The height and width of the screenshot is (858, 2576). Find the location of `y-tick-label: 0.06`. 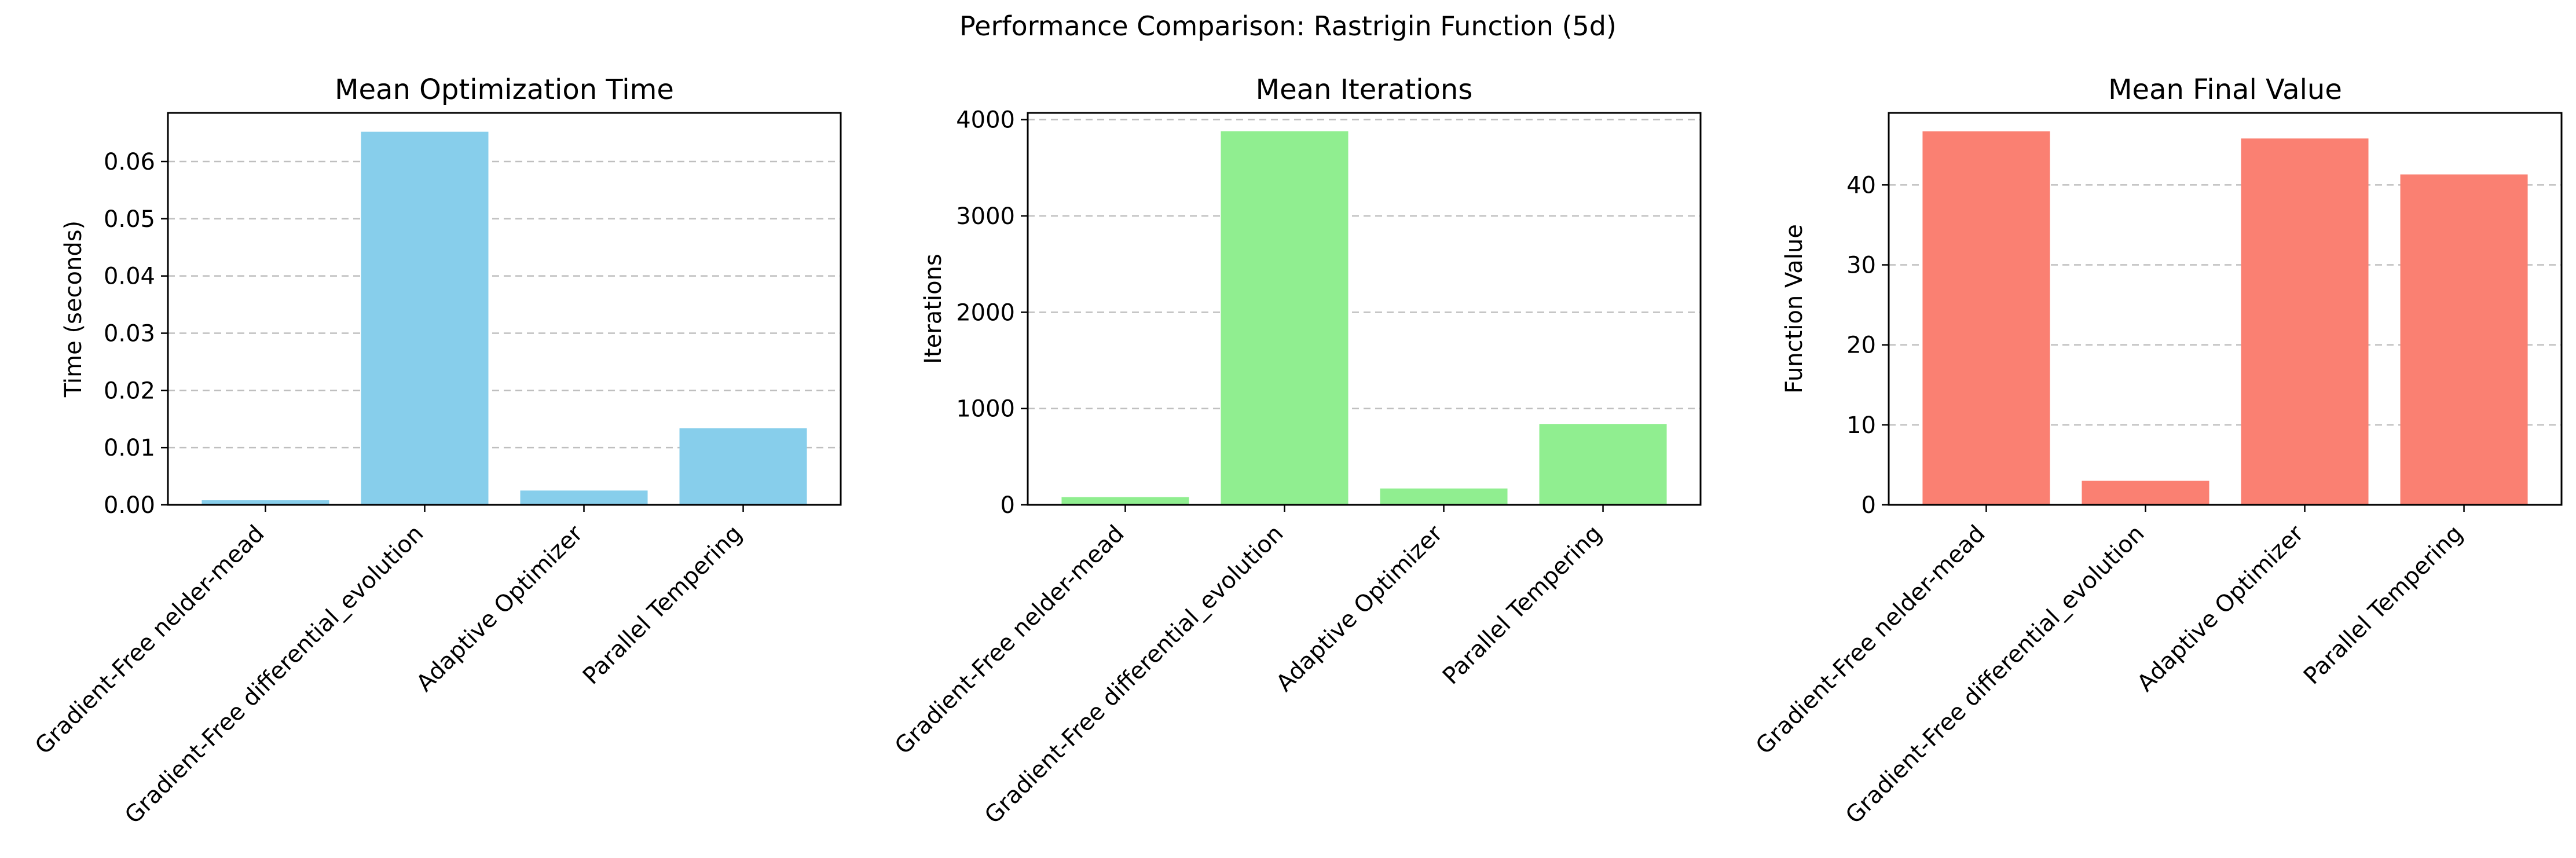

y-tick-label: 0.06 is located at coordinates (129, 162).